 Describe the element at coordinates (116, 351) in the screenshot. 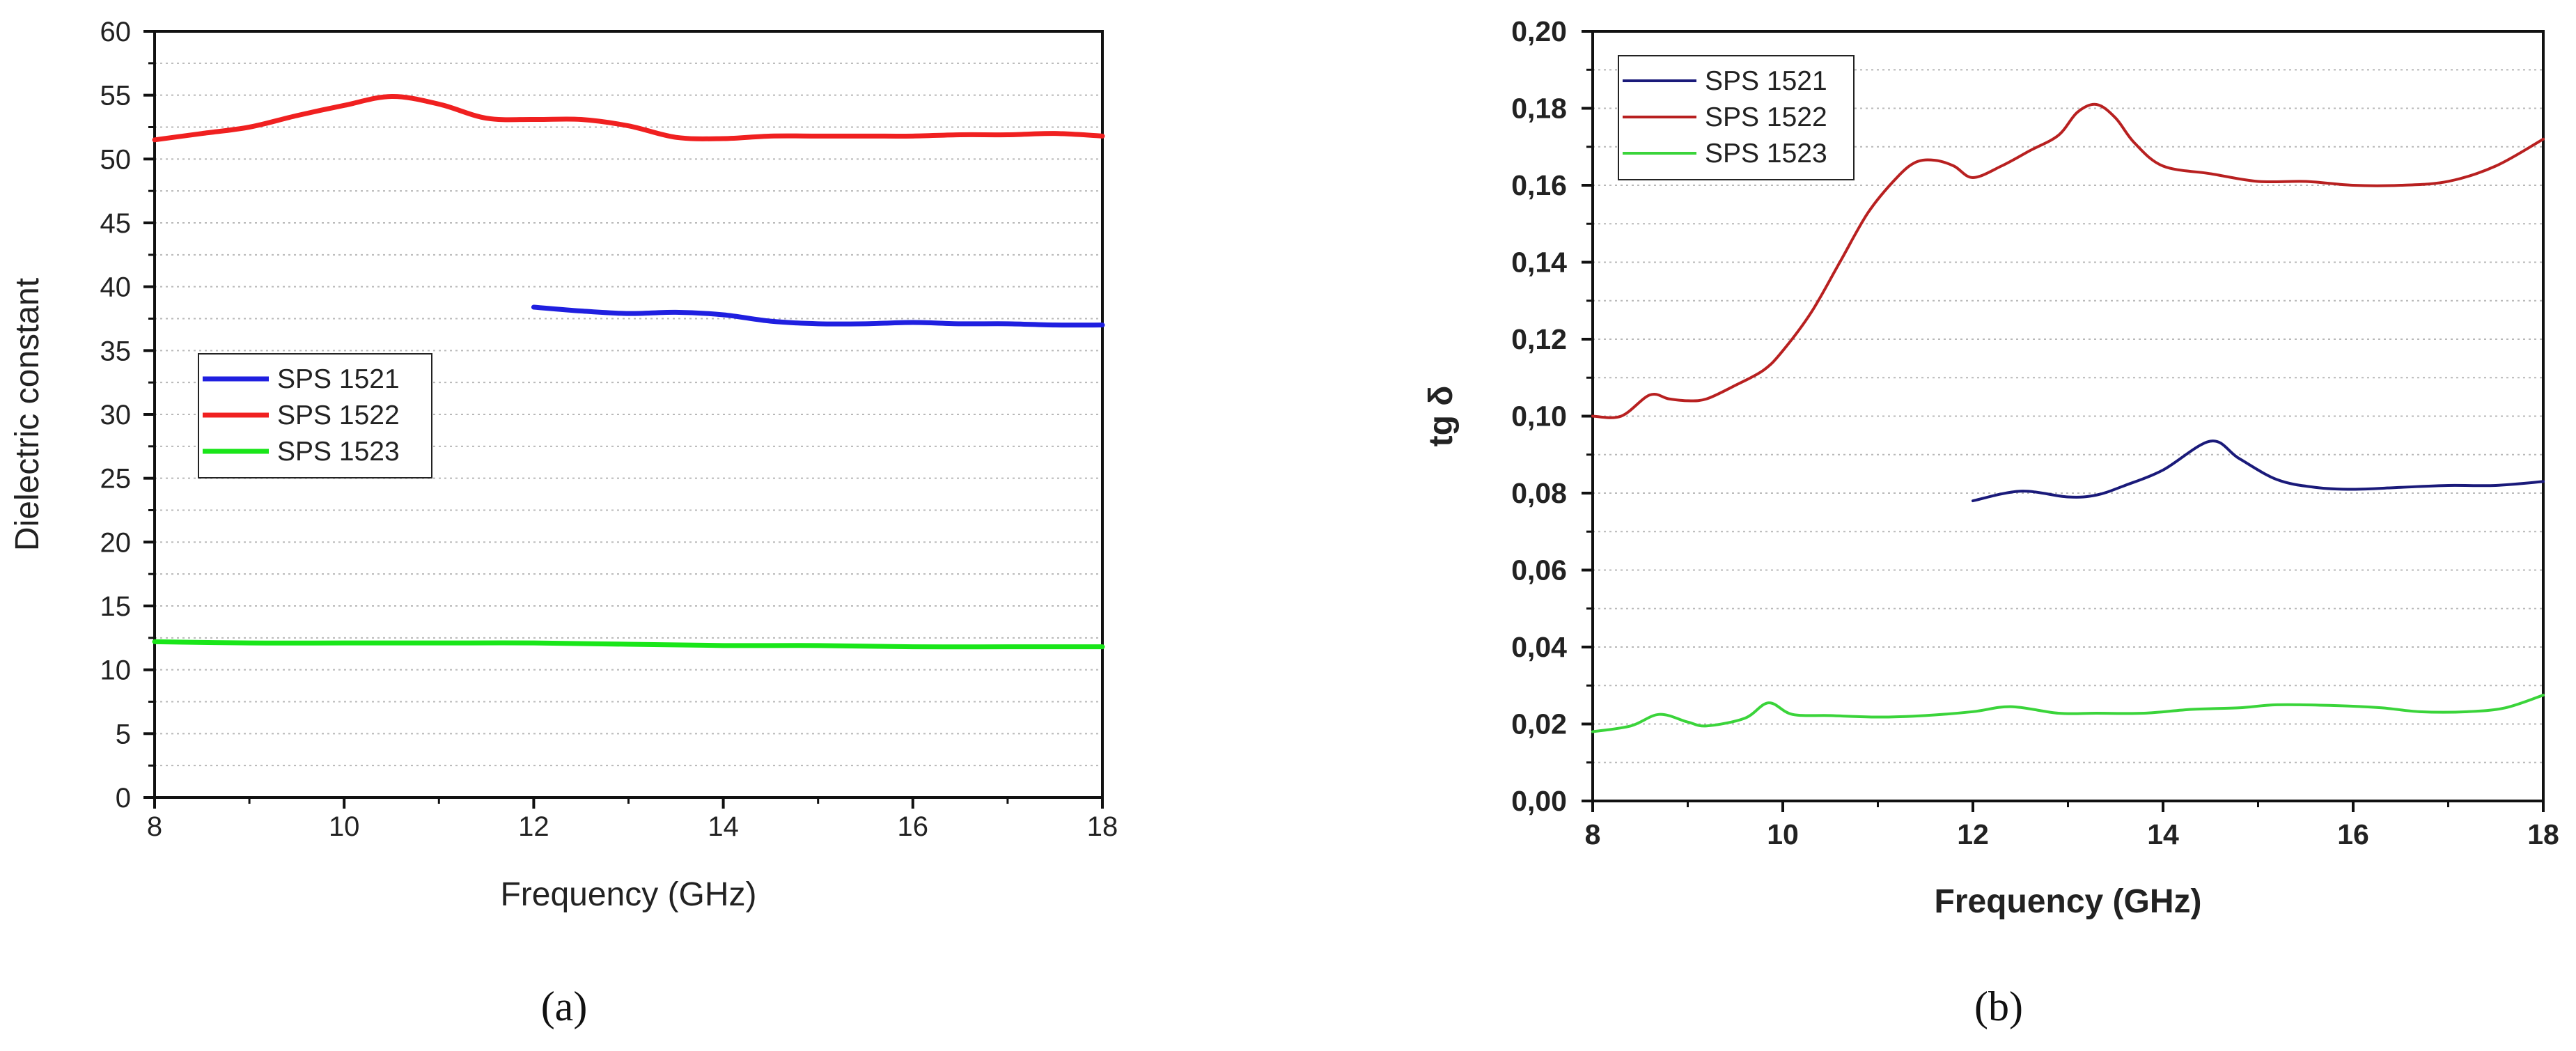

I see `y-tick-label: 35` at that location.